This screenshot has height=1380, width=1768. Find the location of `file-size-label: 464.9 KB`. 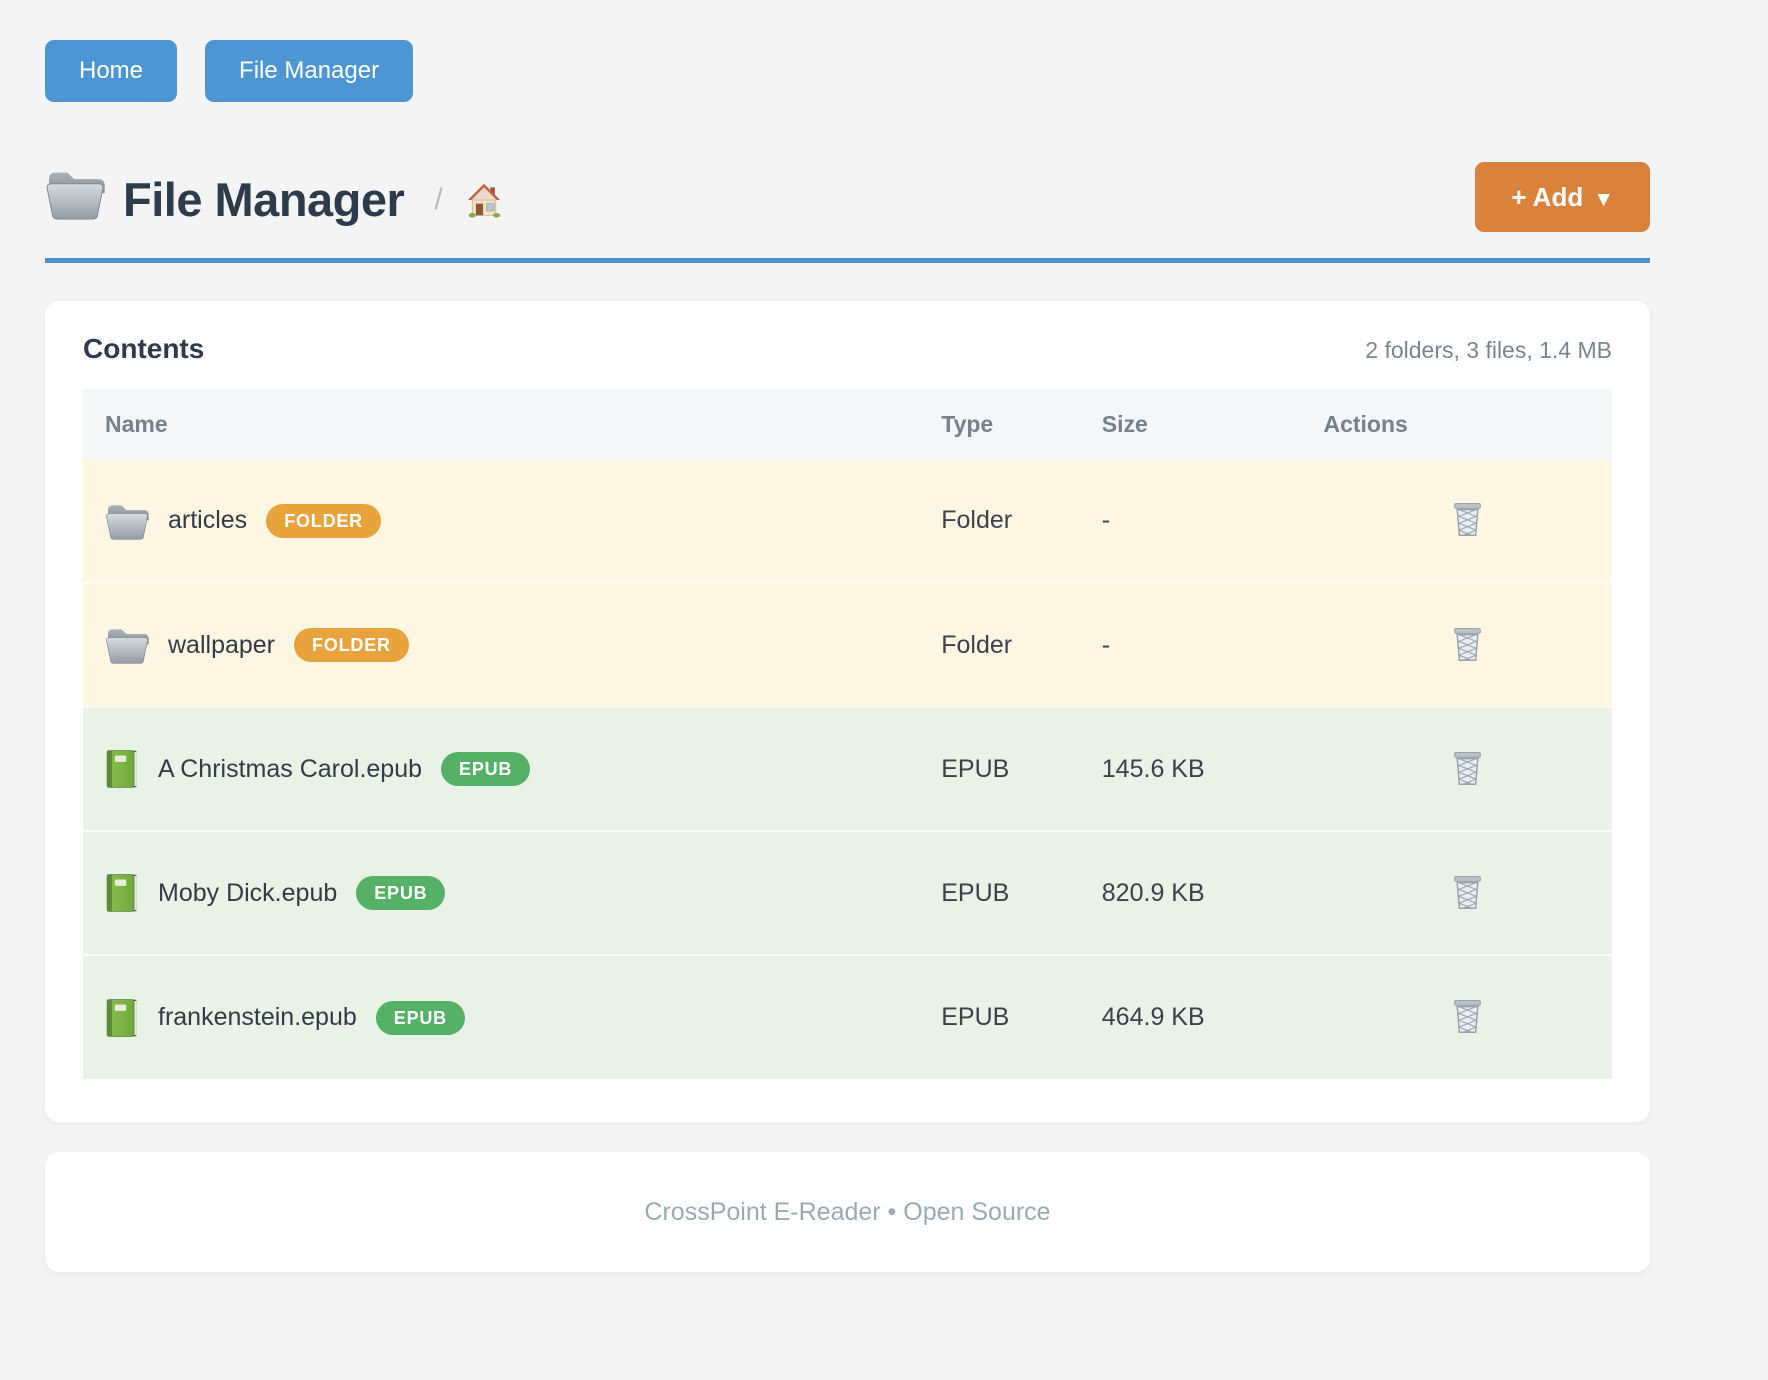

file-size-label: 464.9 KB is located at coordinates (1153, 1017).